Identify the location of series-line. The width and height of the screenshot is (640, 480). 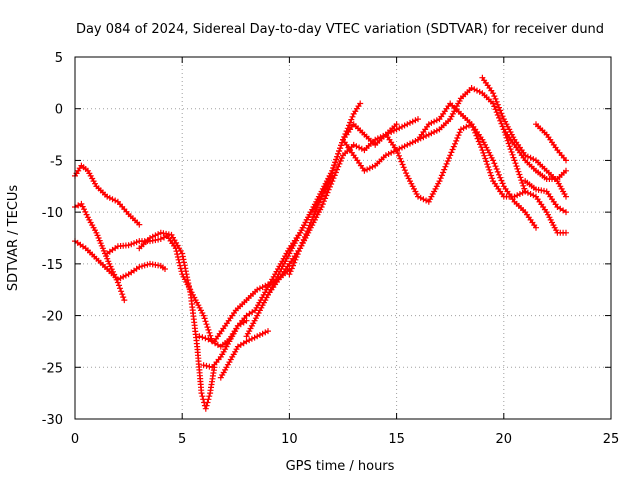
(343, 199).